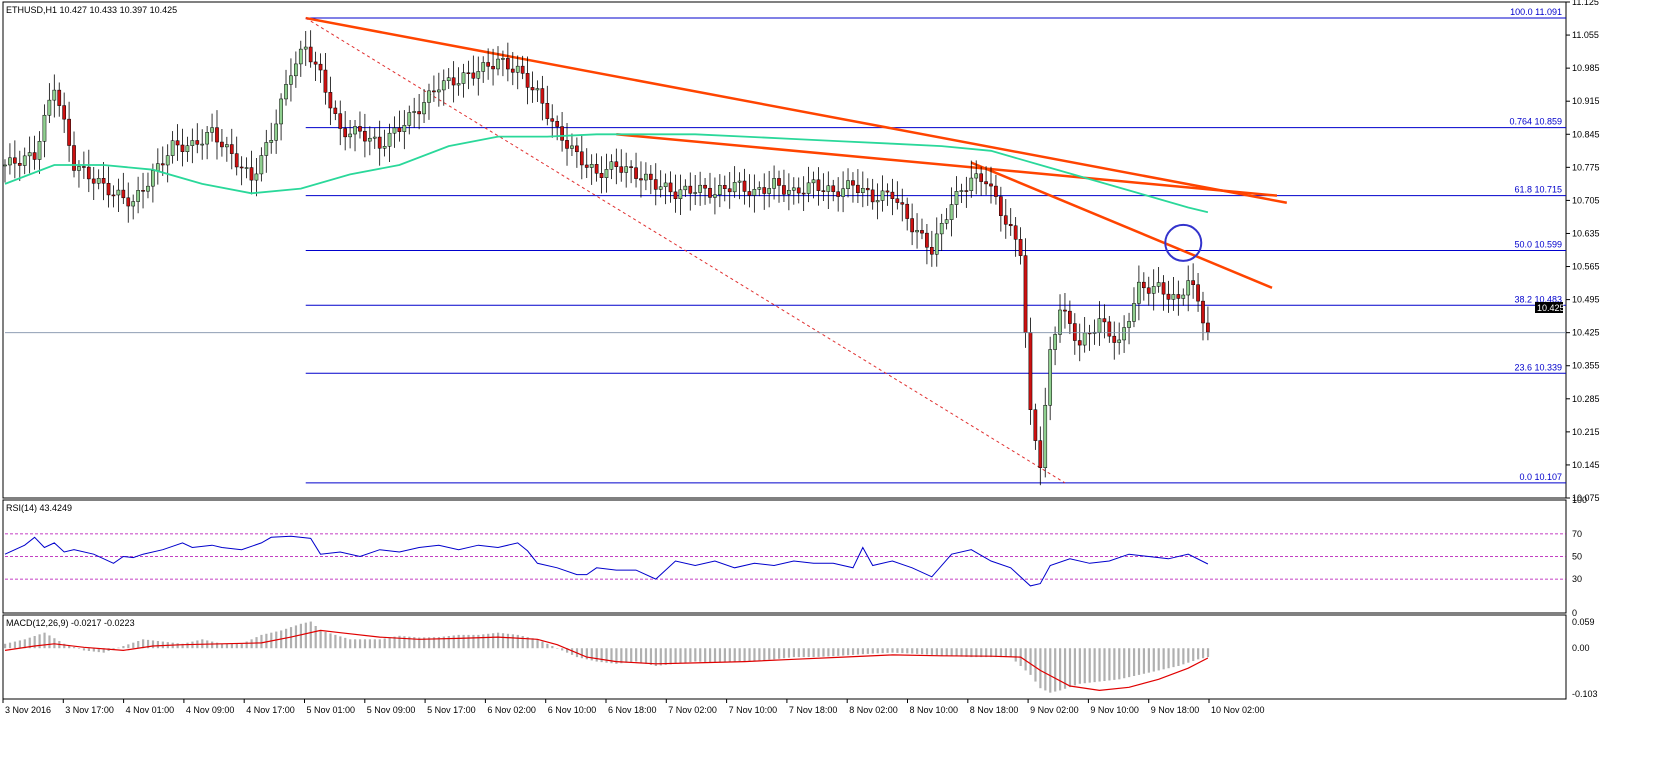  What do you see at coordinates (1538, 299) in the screenshot?
I see `fib-level-label: 38.2 10.483` at bounding box center [1538, 299].